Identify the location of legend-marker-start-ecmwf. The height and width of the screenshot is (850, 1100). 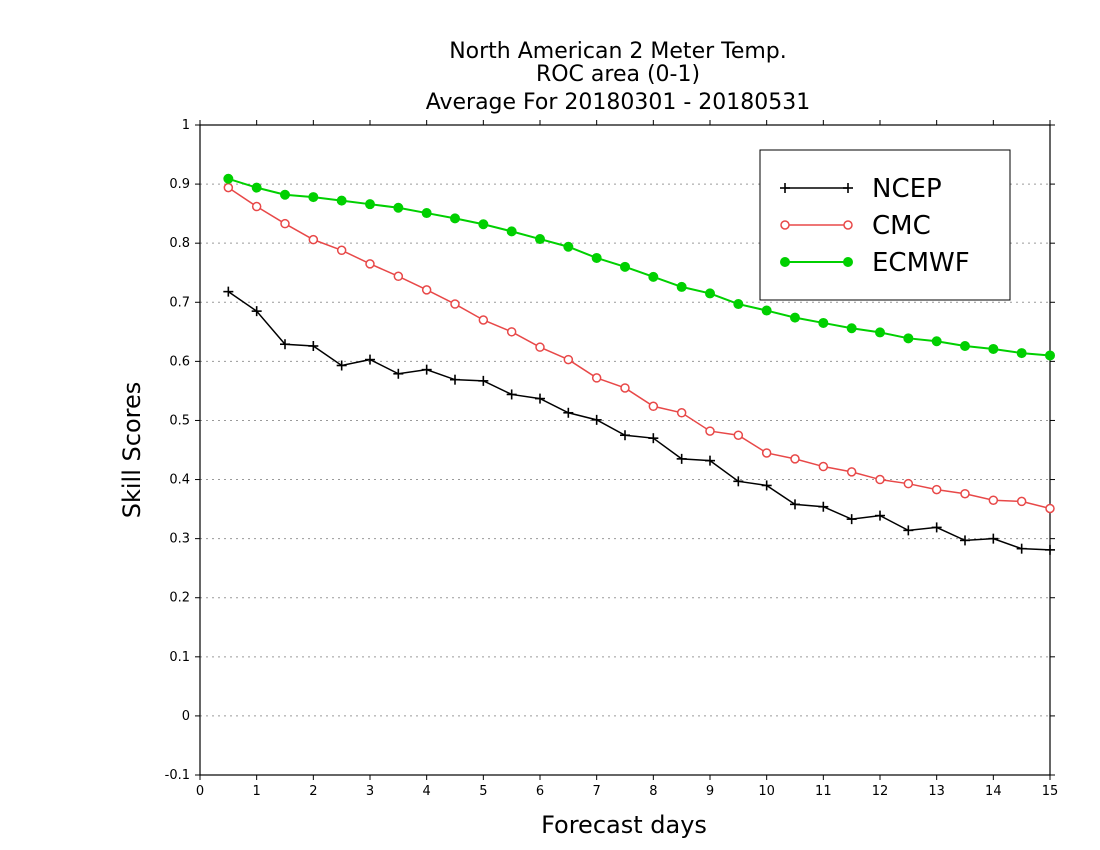
(785, 262).